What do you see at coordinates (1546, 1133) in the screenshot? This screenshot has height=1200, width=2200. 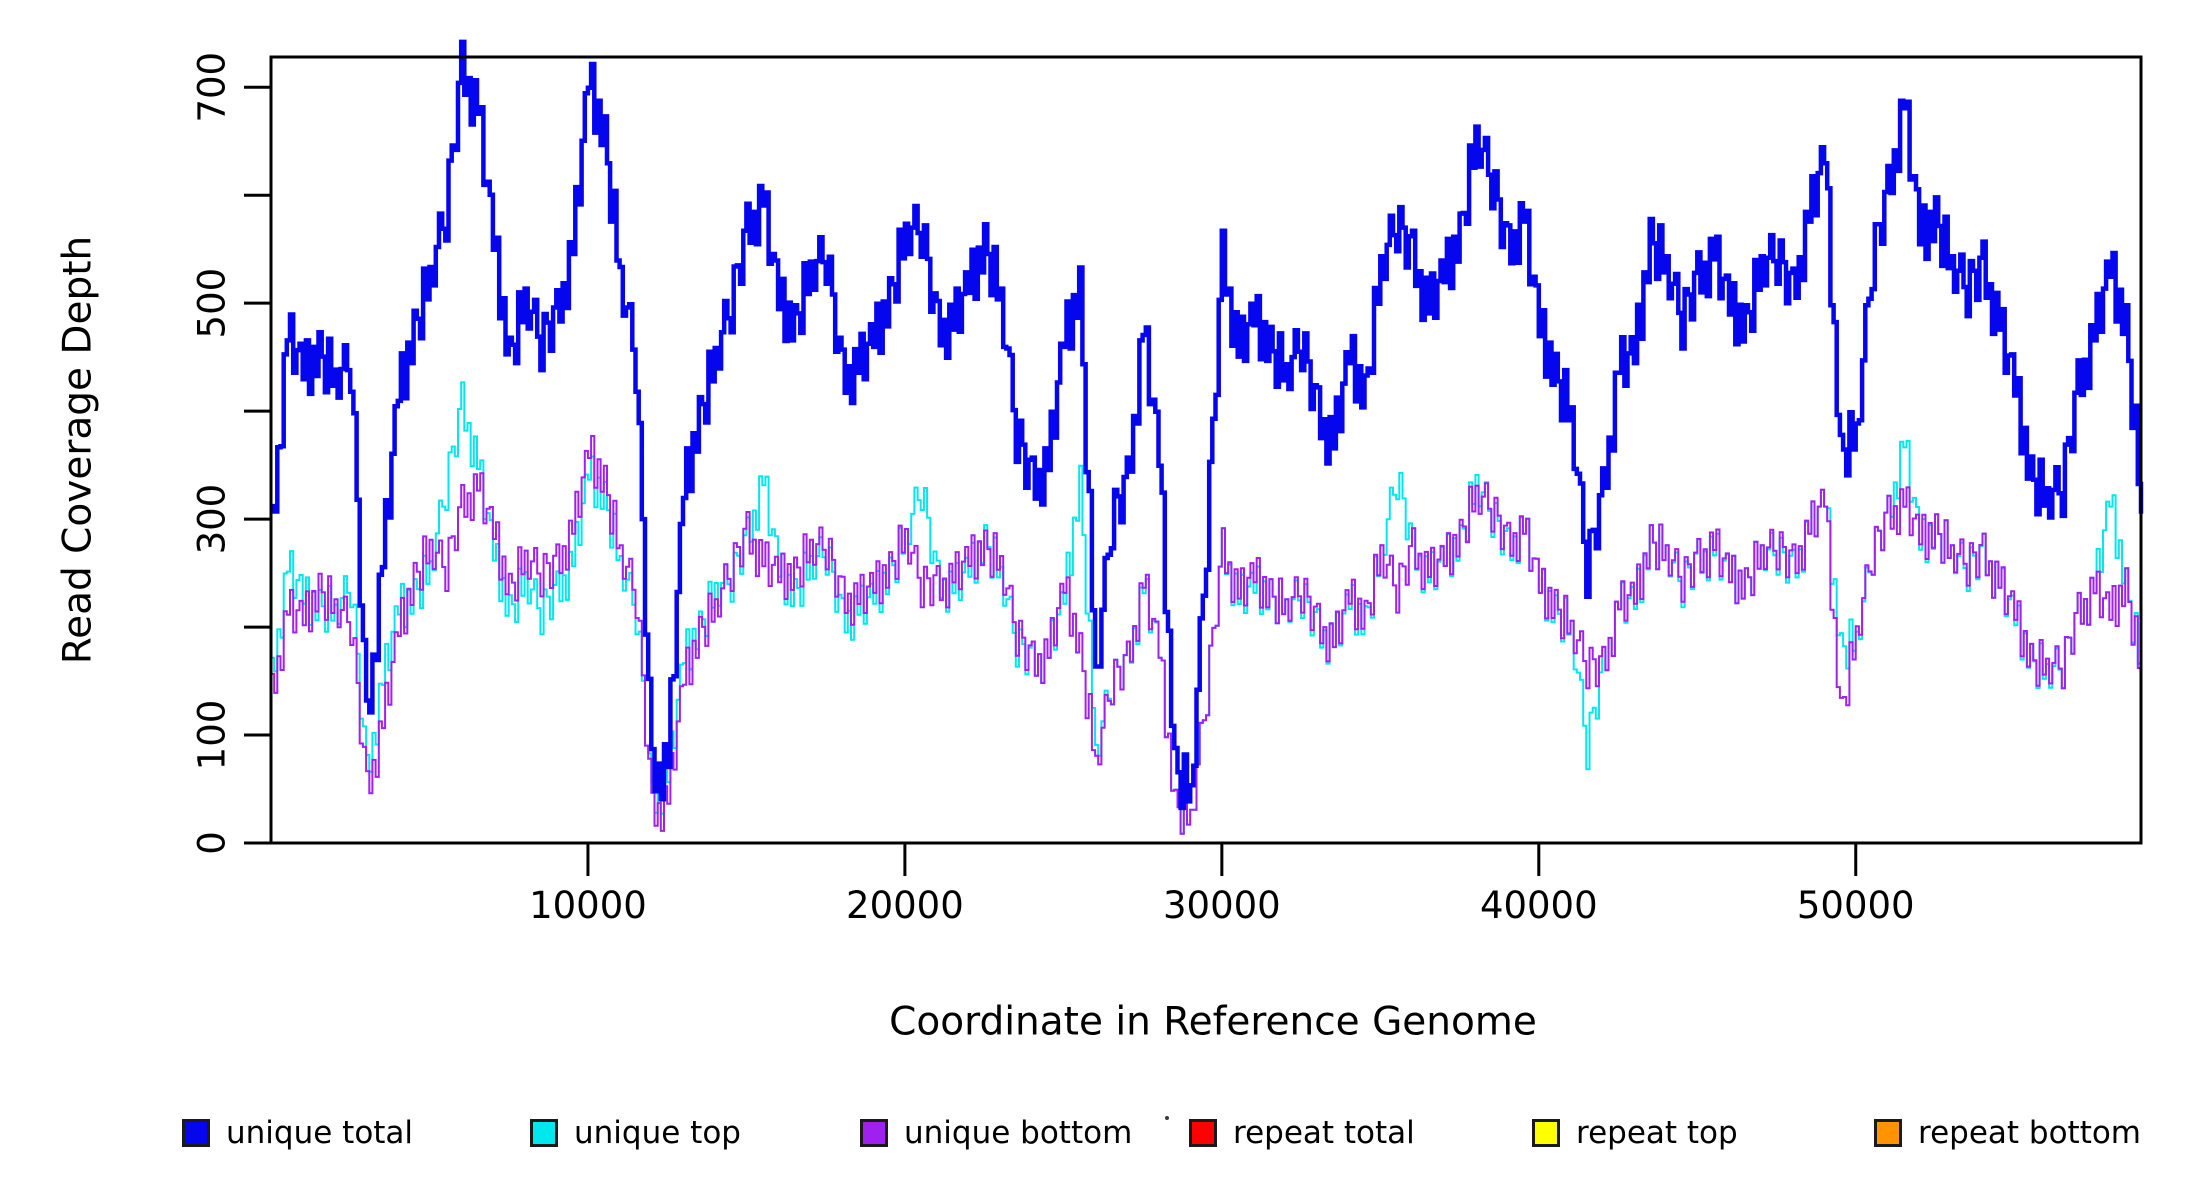 I see `legend-swatch-repeat-top` at bounding box center [1546, 1133].